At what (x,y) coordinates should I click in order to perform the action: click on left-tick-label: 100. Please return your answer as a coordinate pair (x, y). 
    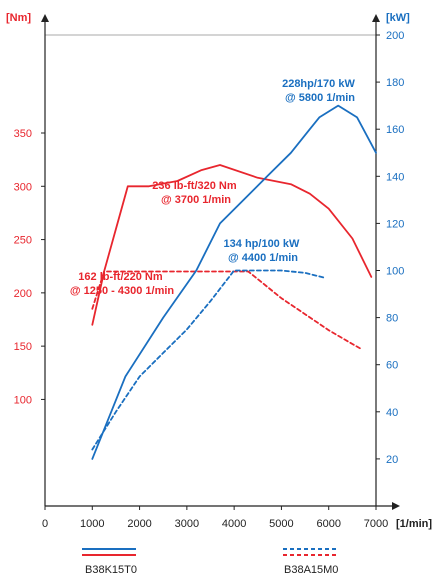
    Looking at the image, I should click on (23, 400).